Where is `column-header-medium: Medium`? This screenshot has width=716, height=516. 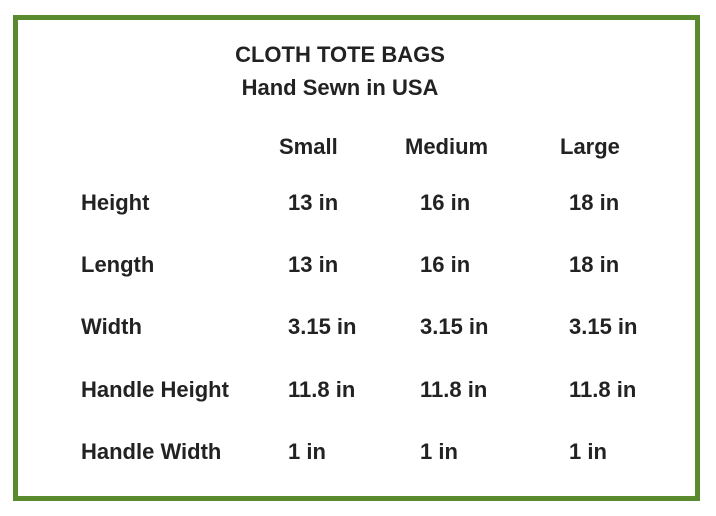 column-header-medium: Medium is located at coordinates (447, 146).